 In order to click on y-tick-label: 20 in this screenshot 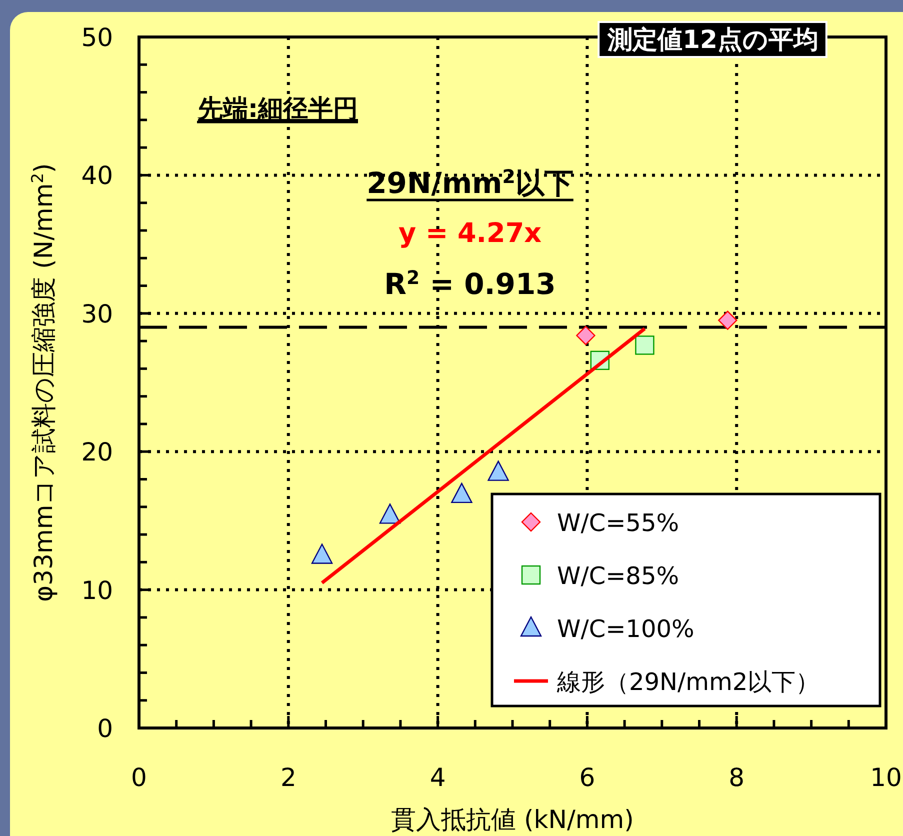, I will do `click(97, 452)`.